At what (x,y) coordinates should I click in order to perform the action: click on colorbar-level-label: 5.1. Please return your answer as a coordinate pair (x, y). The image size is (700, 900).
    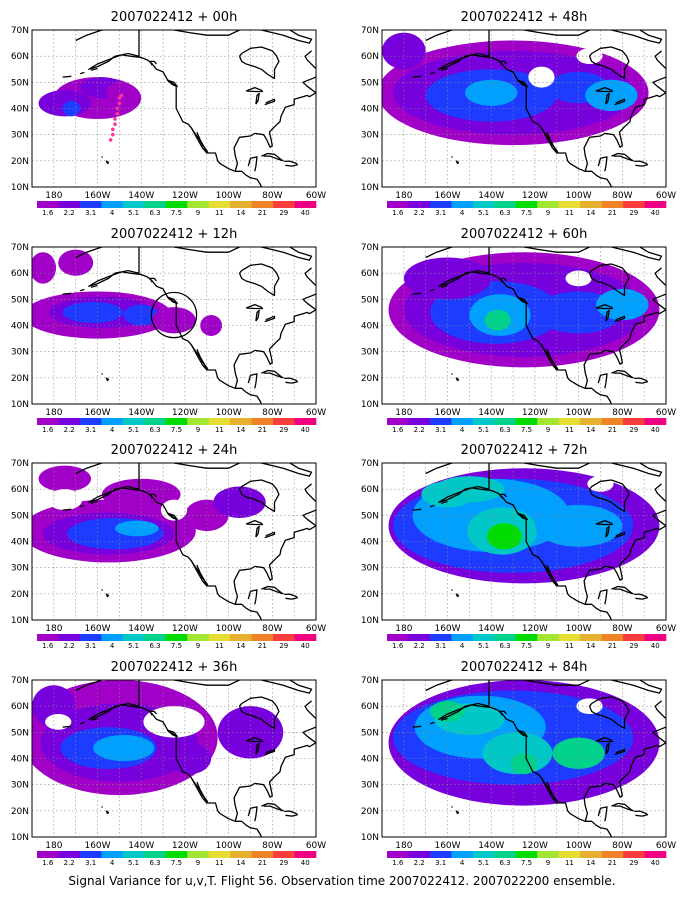
    Looking at the image, I should click on (483, 863).